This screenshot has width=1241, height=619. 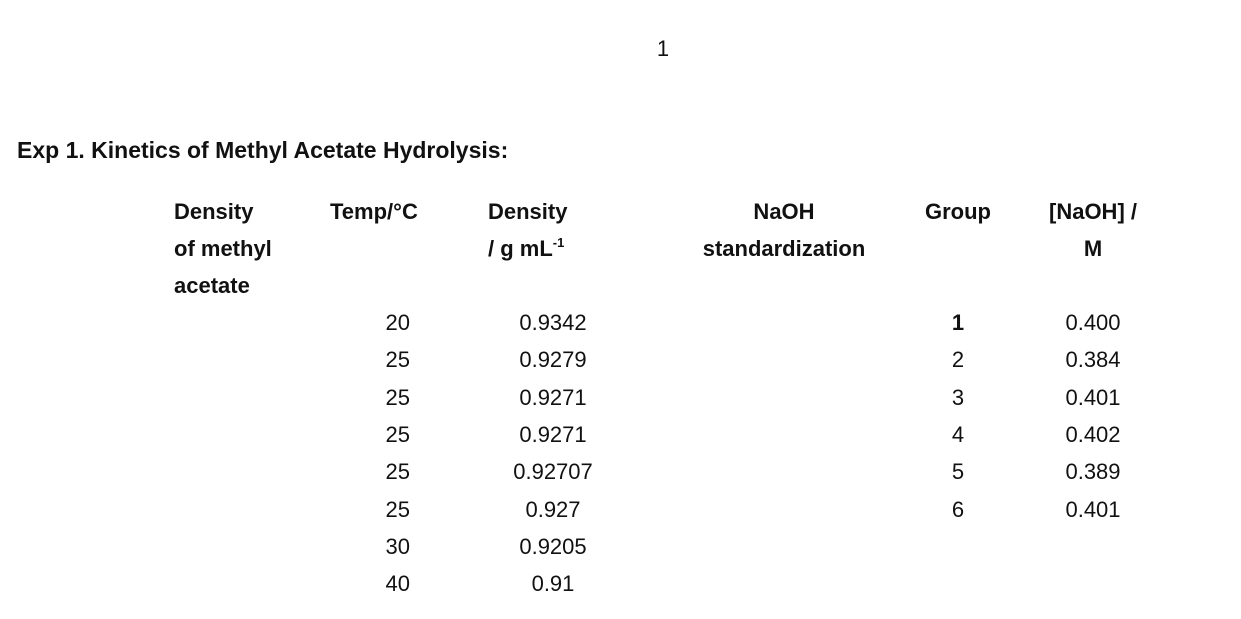 I want to click on label-line: NaOH, so click(x=784, y=211).